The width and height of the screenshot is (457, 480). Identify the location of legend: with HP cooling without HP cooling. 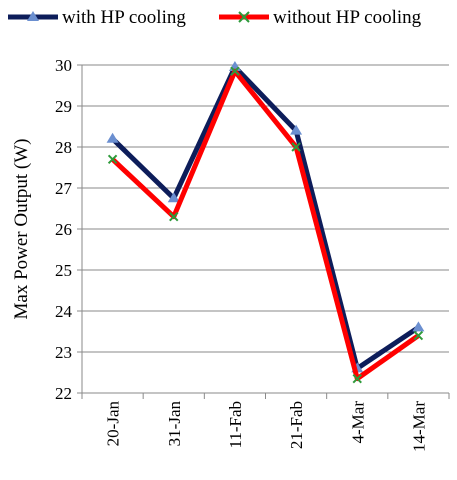
(215, 17).